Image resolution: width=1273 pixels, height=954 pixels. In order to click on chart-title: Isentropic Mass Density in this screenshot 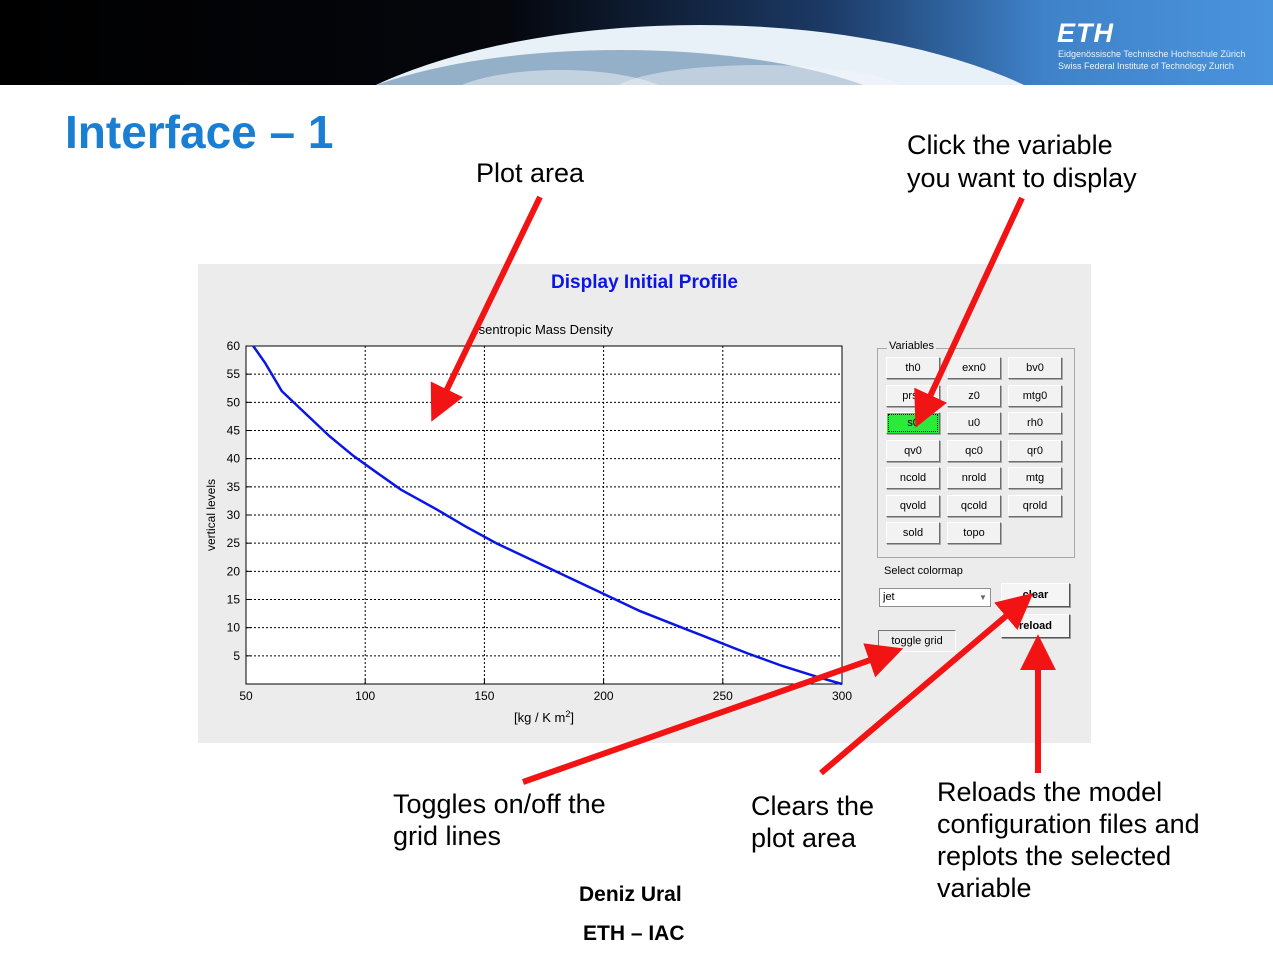, I will do `click(544, 329)`.